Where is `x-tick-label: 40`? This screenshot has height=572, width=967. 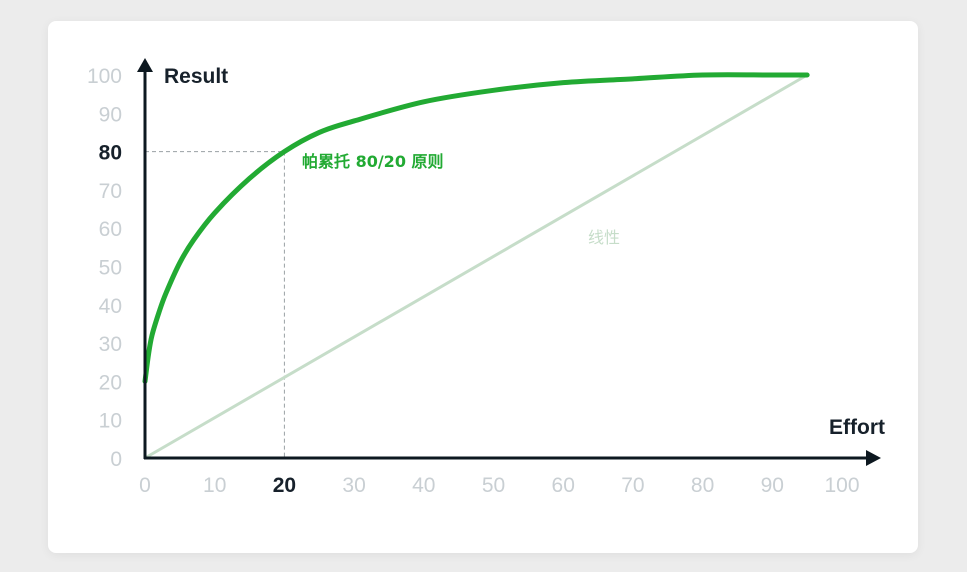 x-tick-label: 40 is located at coordinates (423, 485).